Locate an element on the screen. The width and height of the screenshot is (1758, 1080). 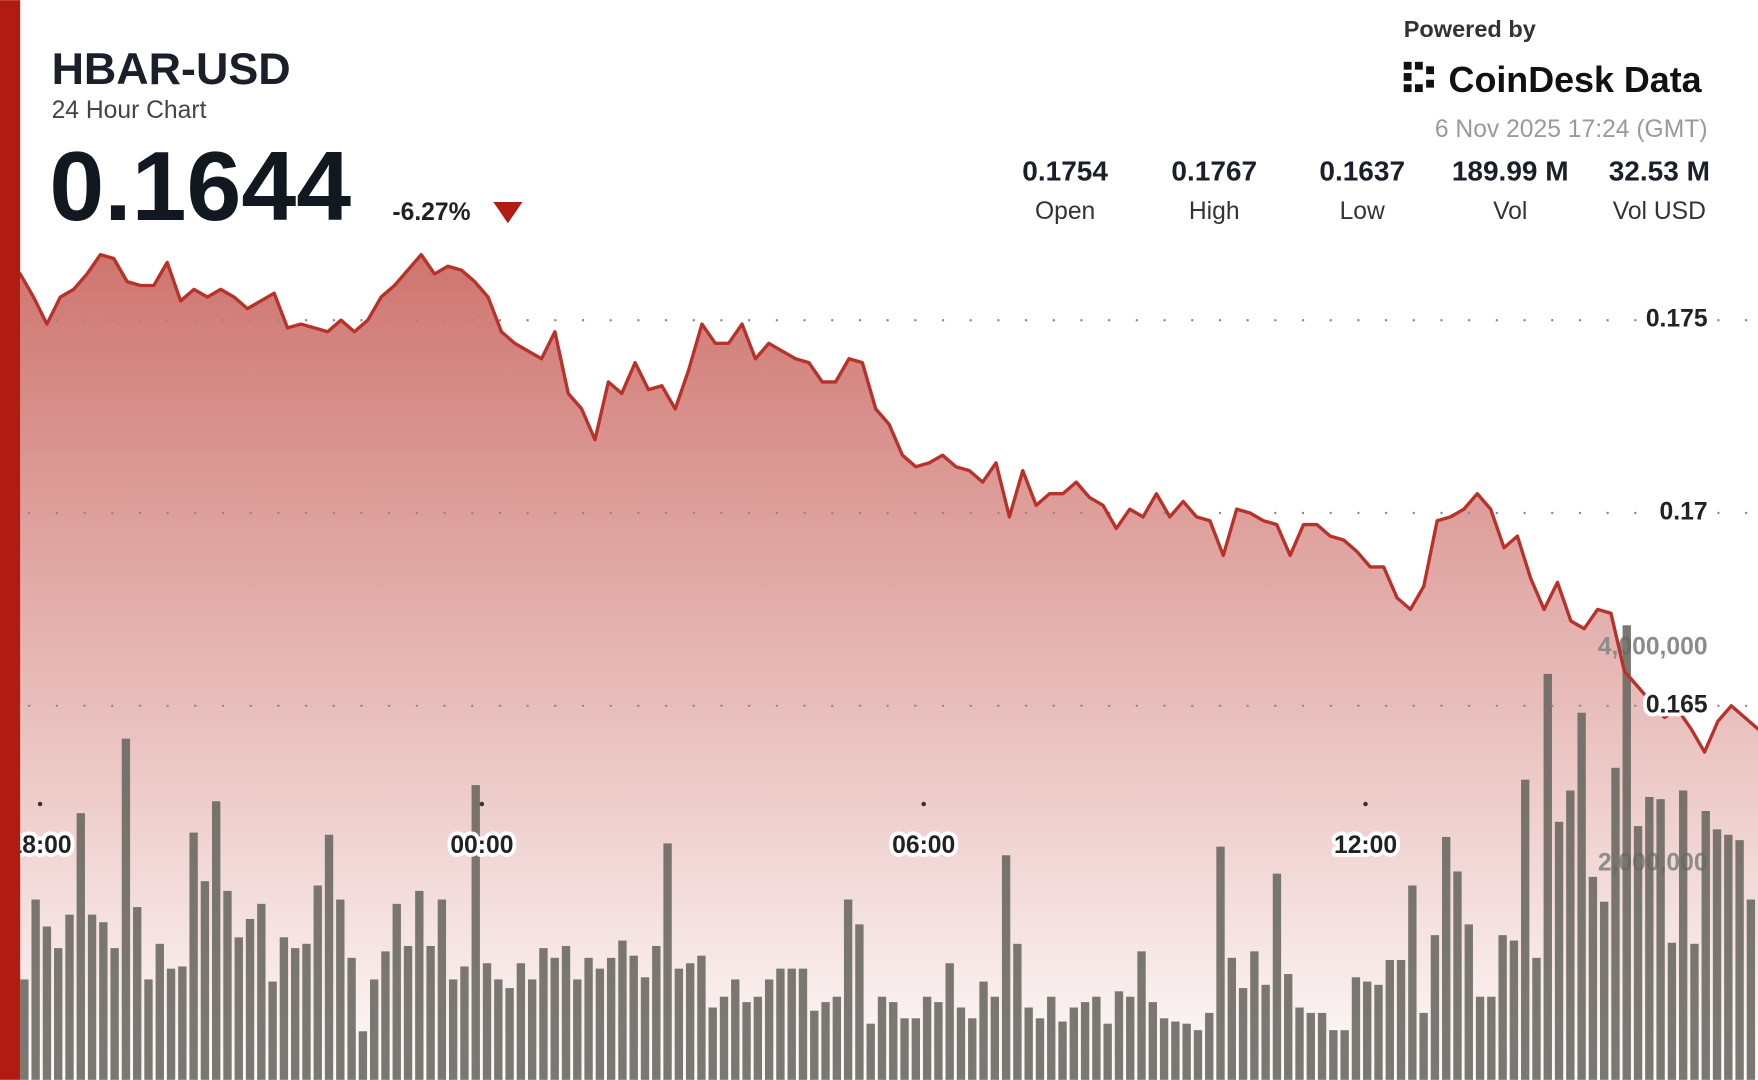
accent-bar is located at coordinates (10, 540).